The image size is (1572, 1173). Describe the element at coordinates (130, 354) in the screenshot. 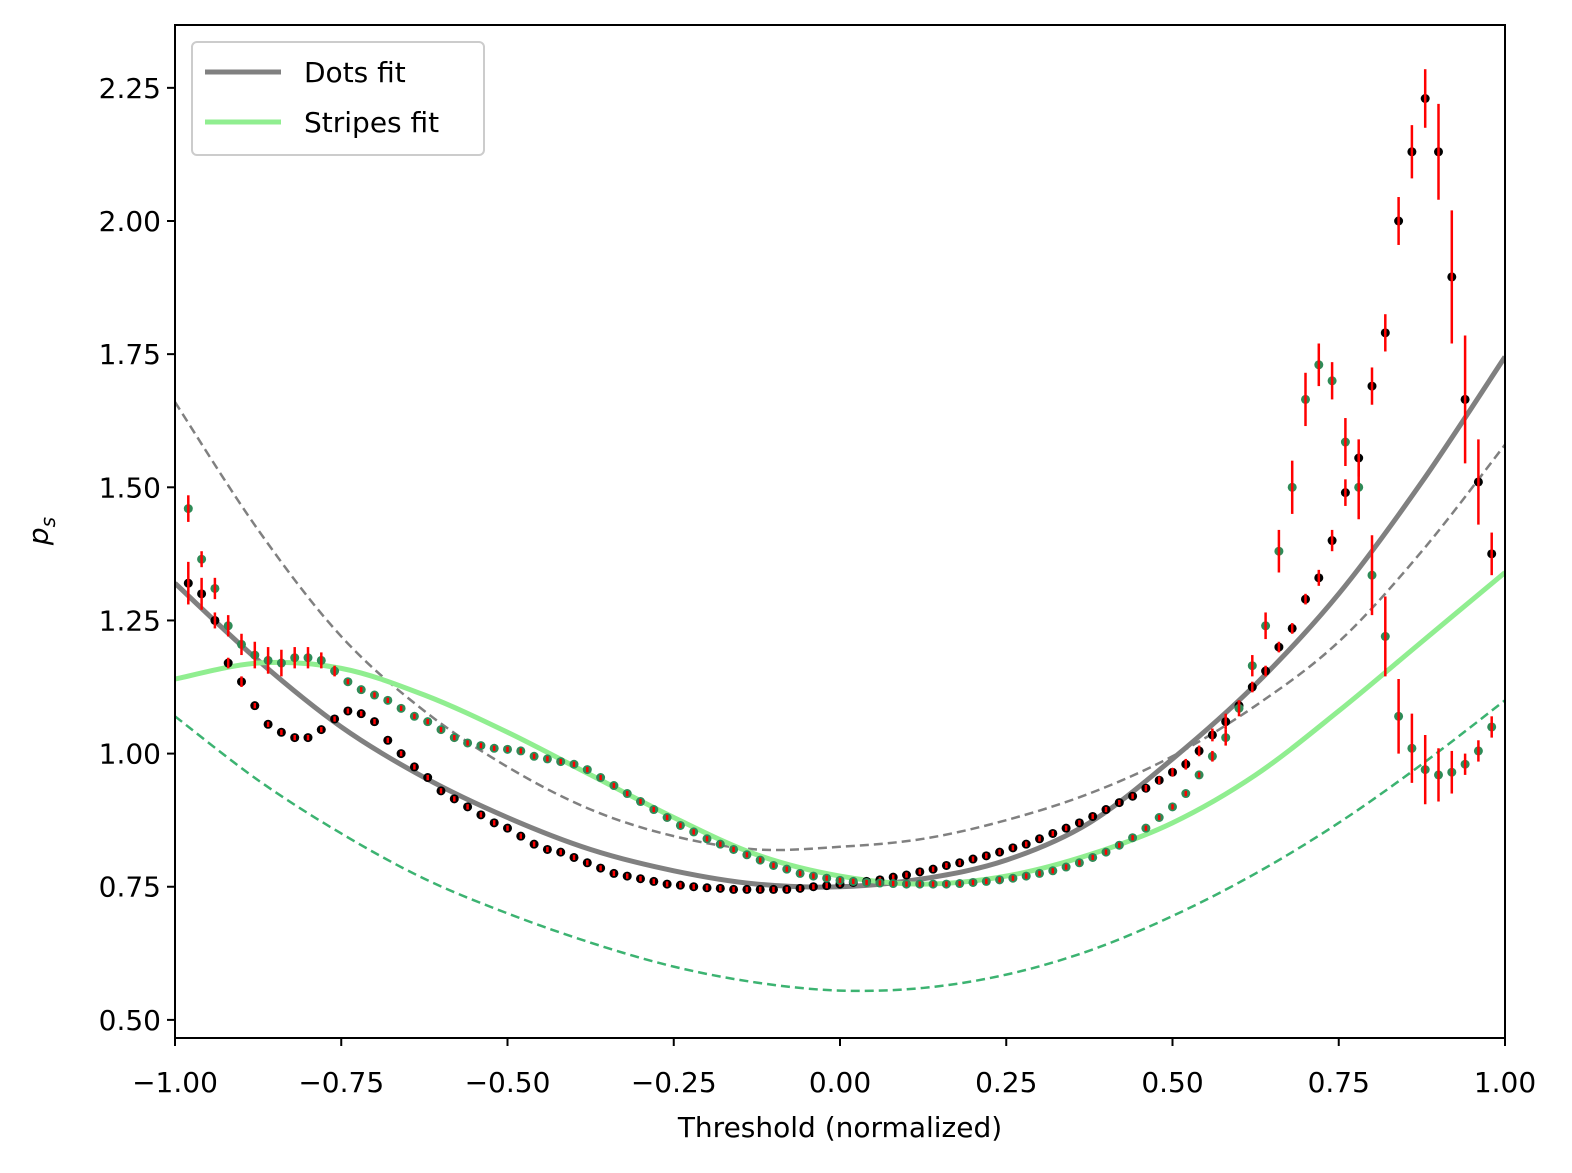

I see `y-tick-label: 1.75` at that location.